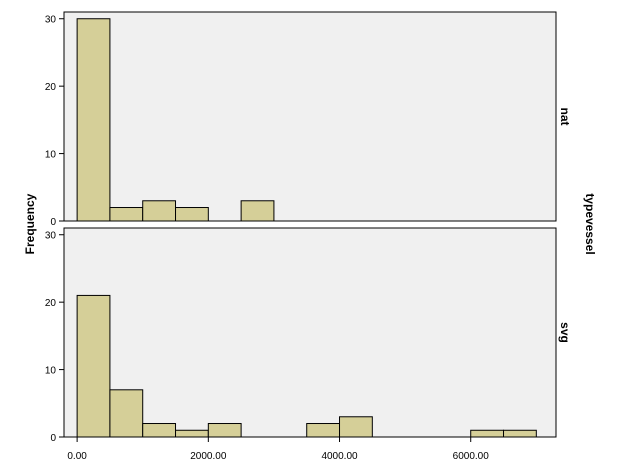  Describe the element at coordinates (278, 449) in the screenshot. I see `x-axis: 0.00 2000.00 4000.00 6000.00` at that location.